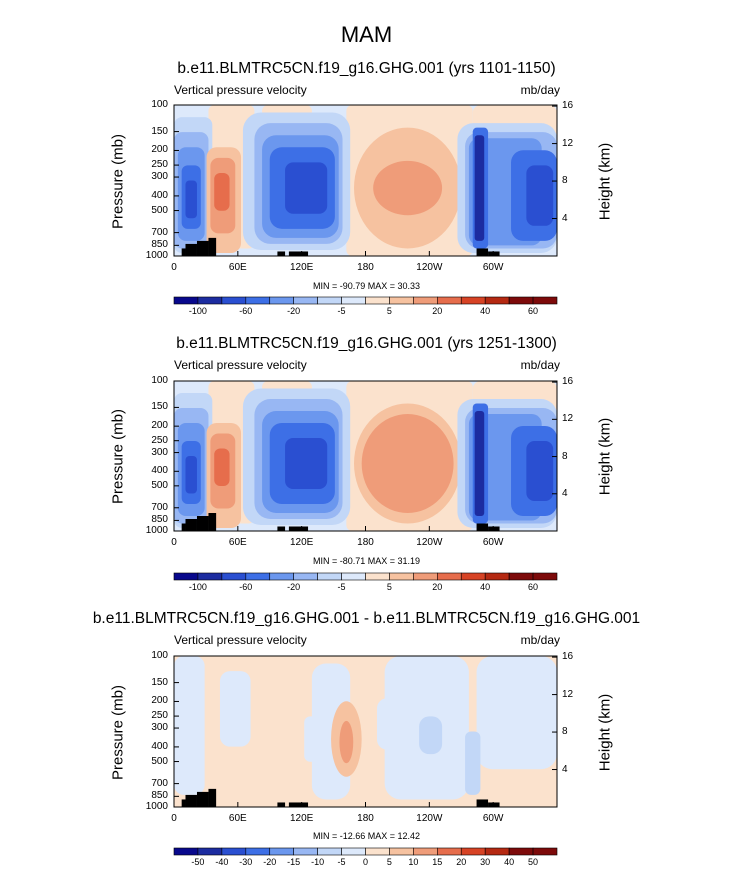 The width and height of the screenshot is (733, 888). I want to click on min-max-label: MIN = -90.79 MAX = 30.33, so click(366, 286).